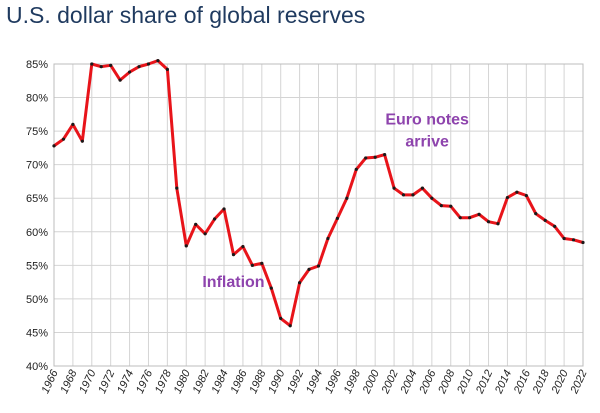  I want to click on x-tick-label: 1980, so click(183, 381).